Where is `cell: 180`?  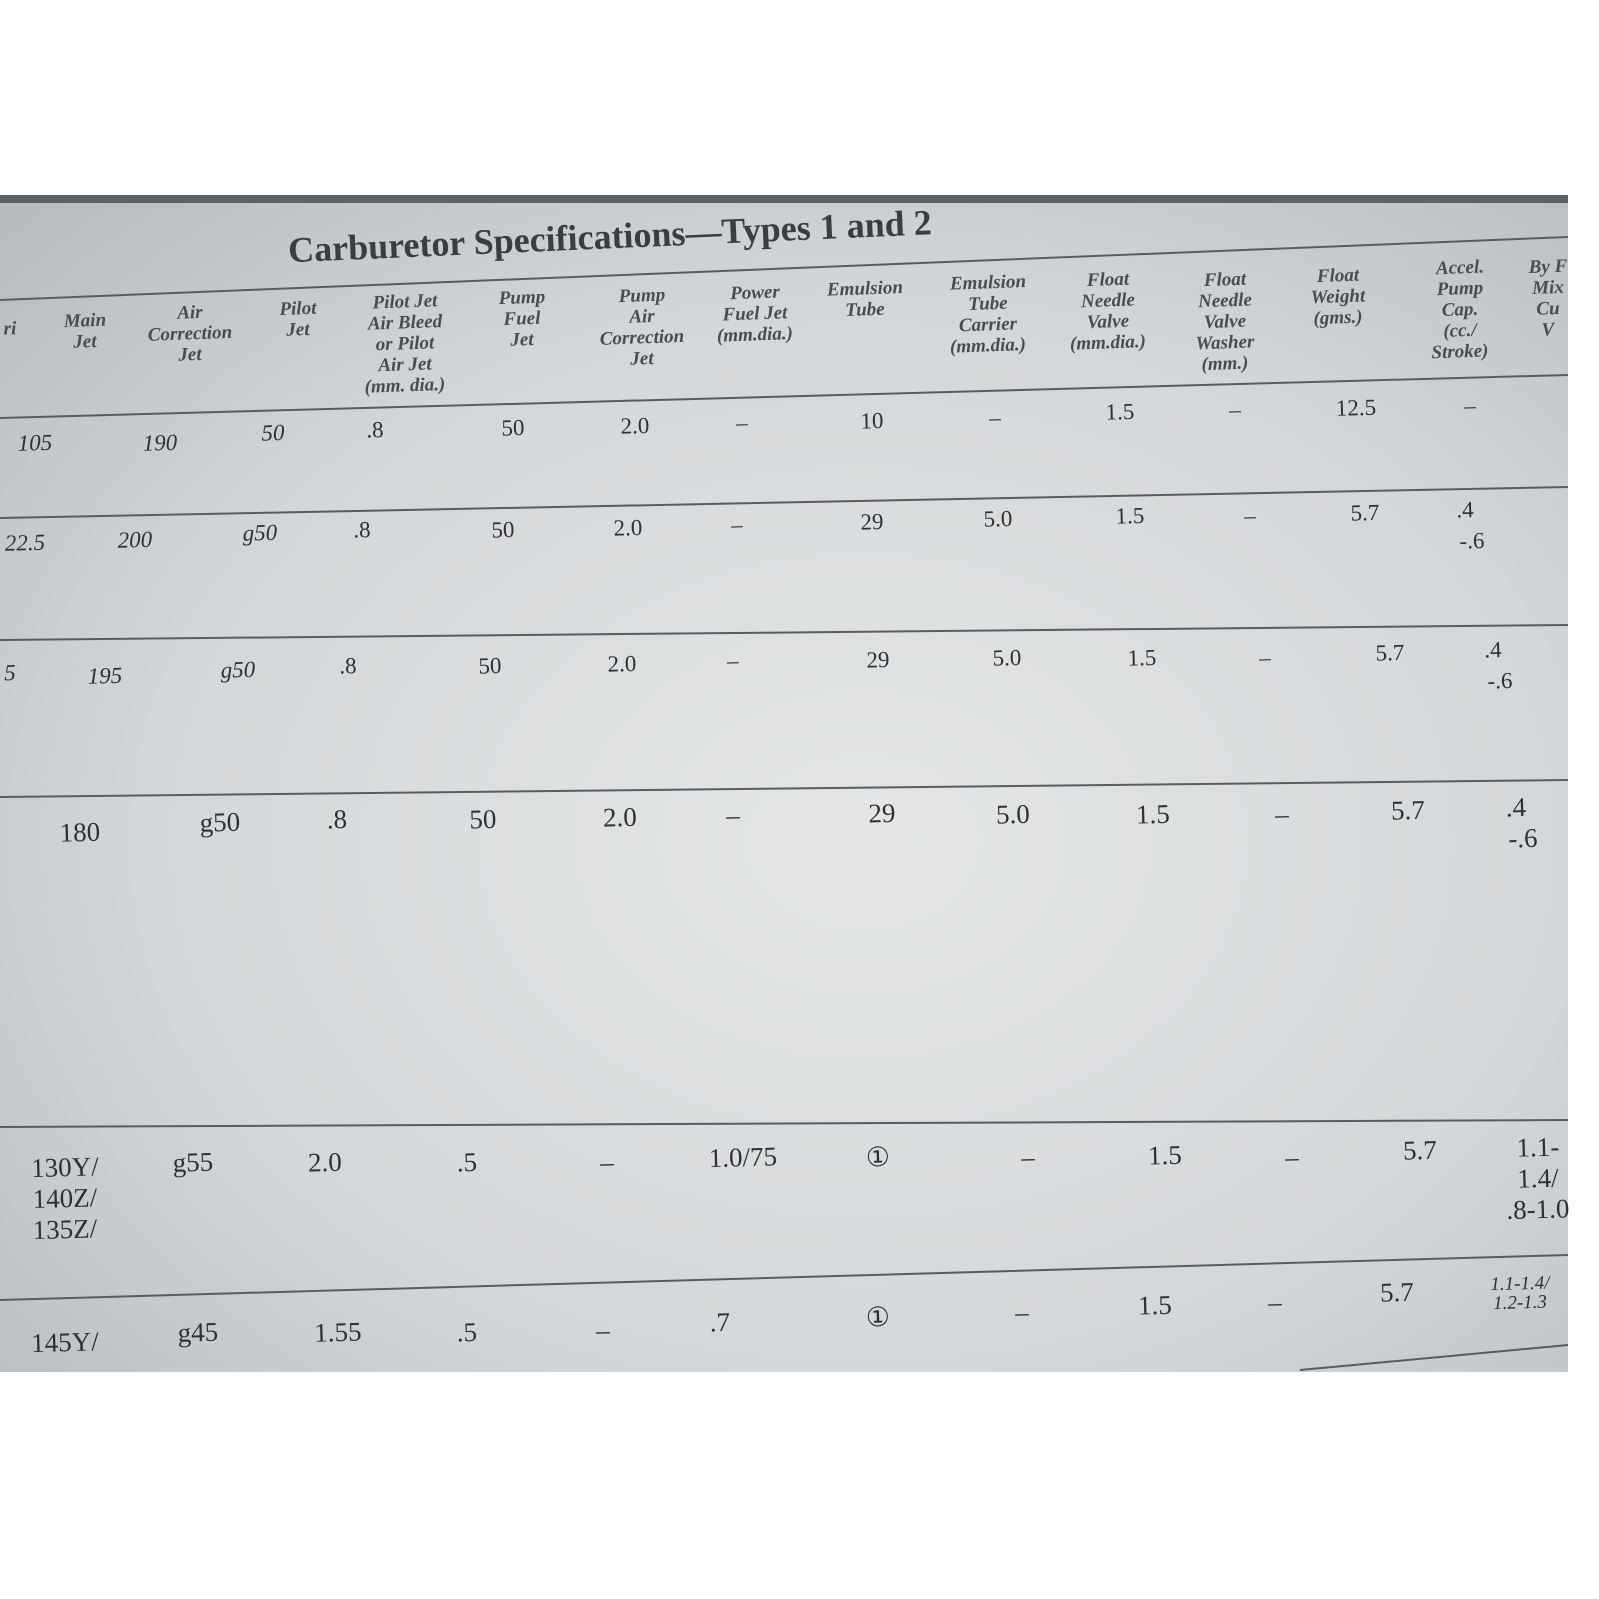 cell: 180 is located at coordinates (79, 832).